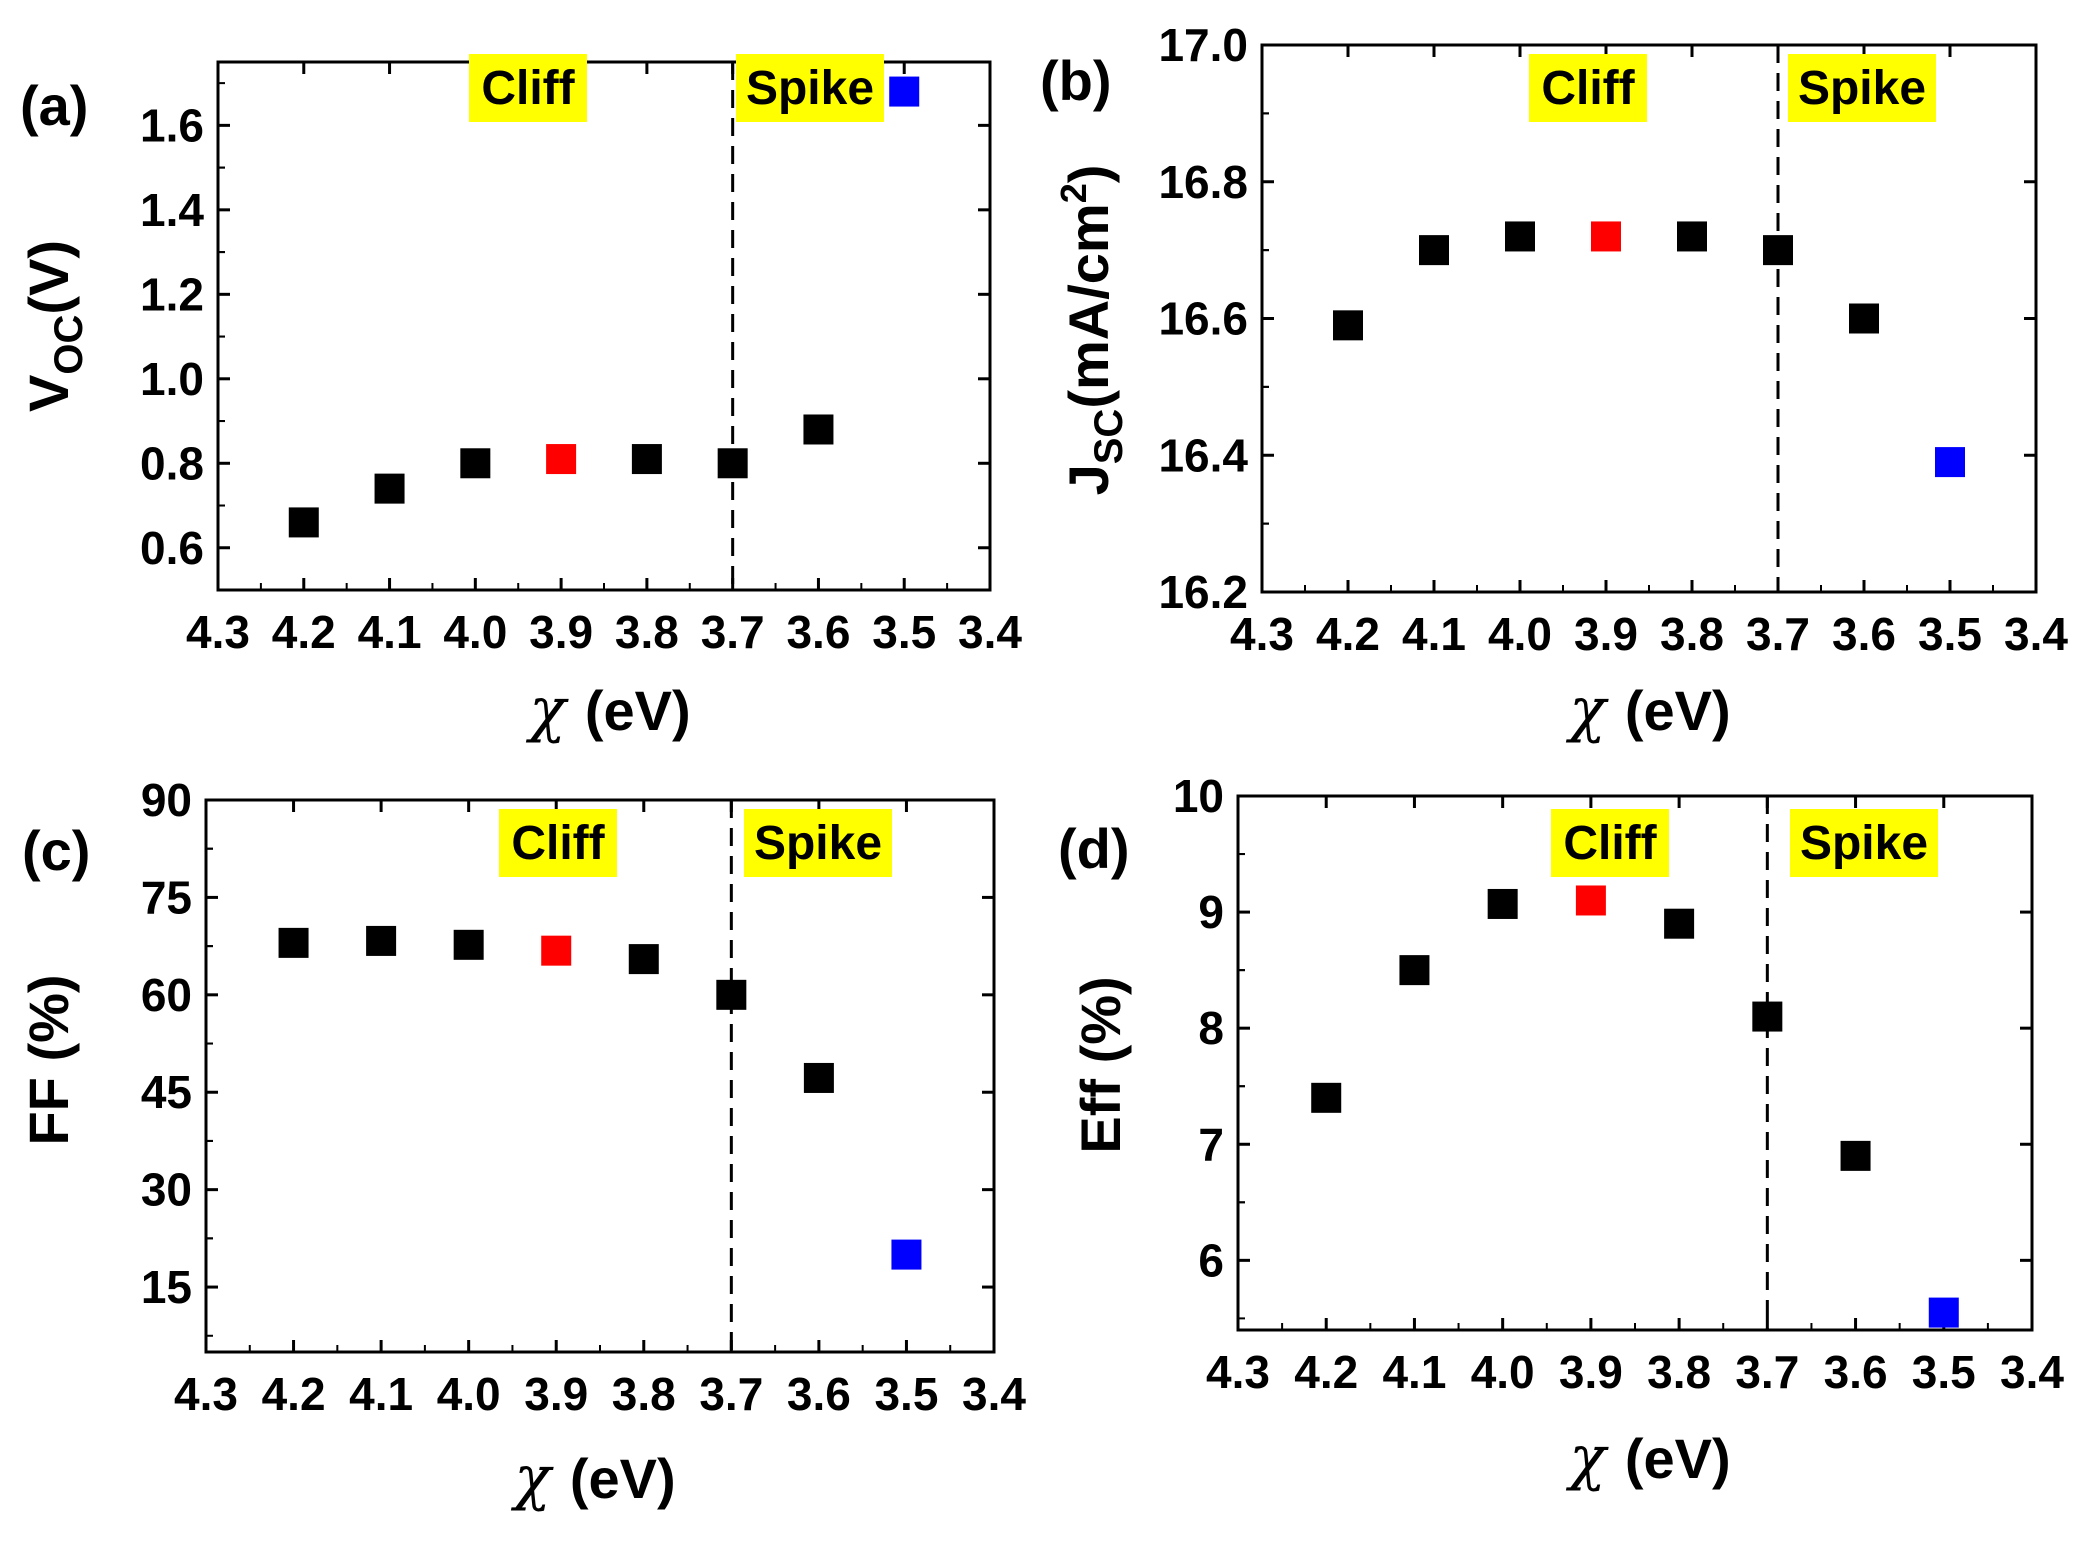 This screenshot has width=2090, height=1544. Describe the element at coordinates (1088, 174) in the screenshot. I see `y-axis-unit-close: )` at that location.